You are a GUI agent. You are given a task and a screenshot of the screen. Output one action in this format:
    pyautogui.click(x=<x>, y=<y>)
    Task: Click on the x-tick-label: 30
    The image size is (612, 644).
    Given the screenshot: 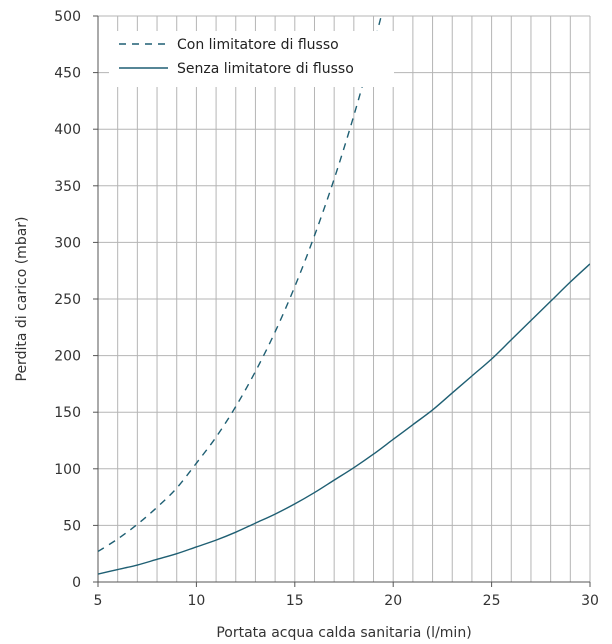 What is the action you would take?
    pyautogui.click(x=590, y=601)
    